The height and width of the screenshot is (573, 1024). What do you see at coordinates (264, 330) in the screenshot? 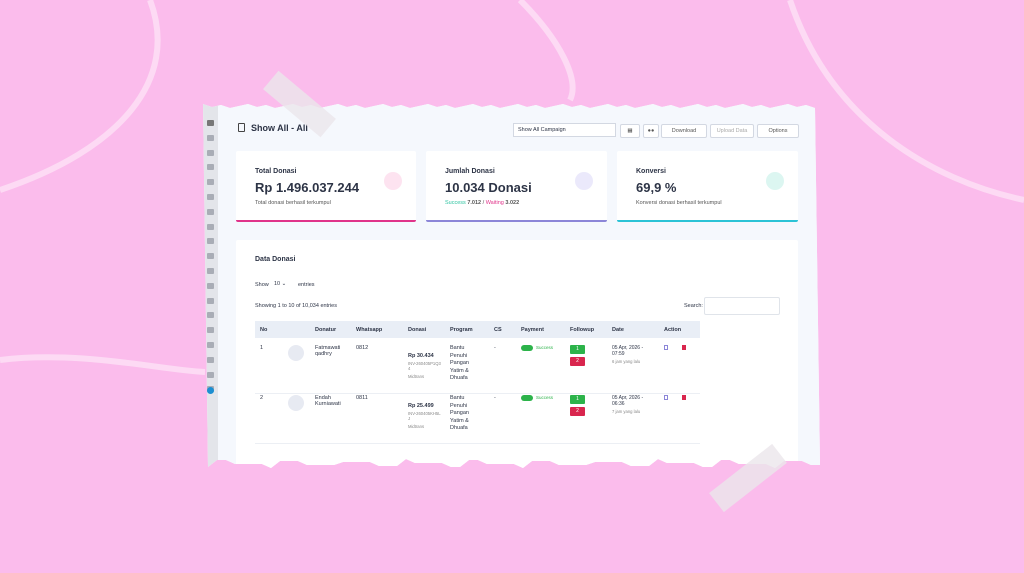
I see `column-header: No` at bounding box center [264, 330].